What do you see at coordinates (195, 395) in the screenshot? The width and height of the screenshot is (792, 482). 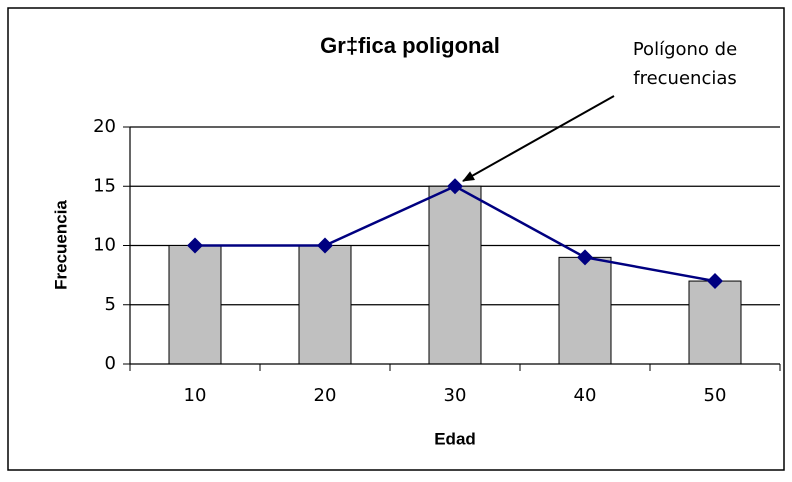 I see `x-tick-label: 10` at bounding box center [195, 395].